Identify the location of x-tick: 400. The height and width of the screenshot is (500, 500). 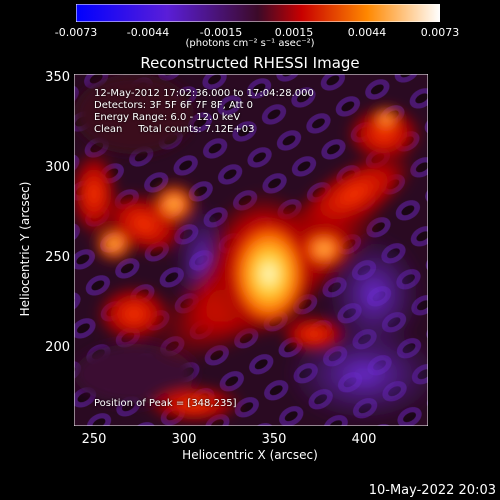
(364, 439).